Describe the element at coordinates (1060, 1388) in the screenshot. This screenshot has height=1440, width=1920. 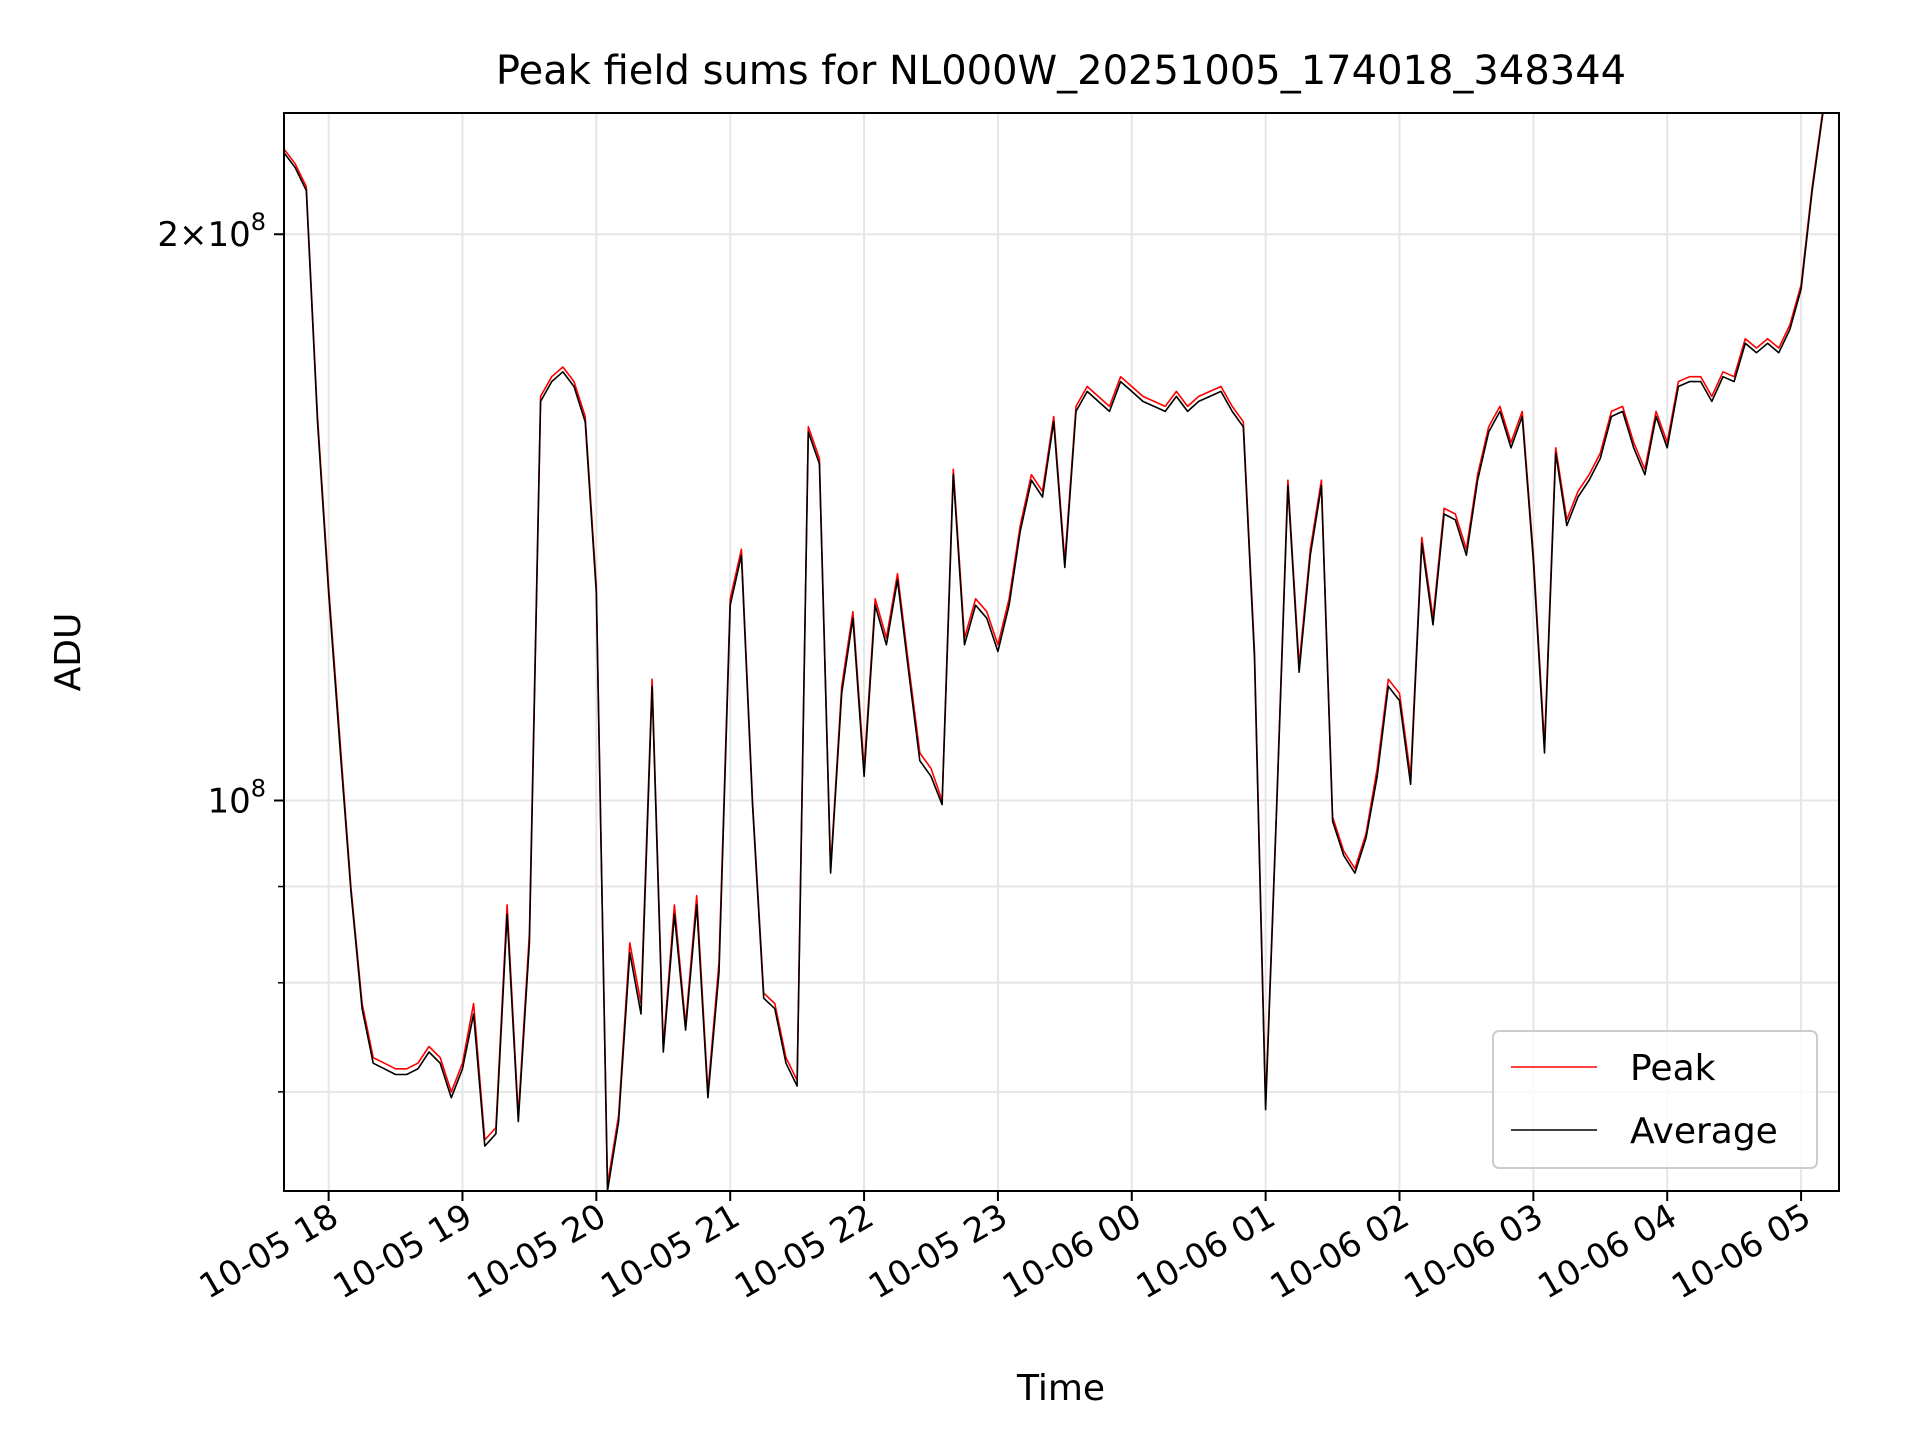
I see `x-axis-label: Time` at that location.